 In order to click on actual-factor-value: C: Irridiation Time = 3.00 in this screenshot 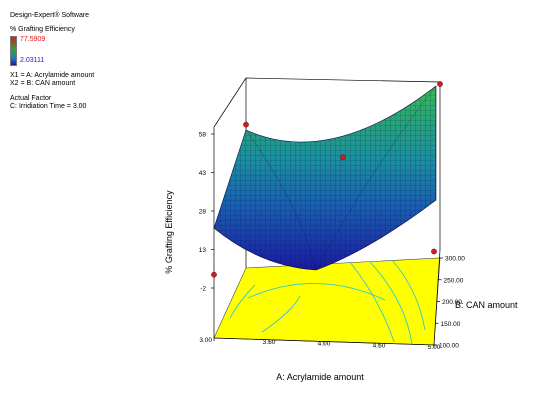, I will do `click(48, 107)`.